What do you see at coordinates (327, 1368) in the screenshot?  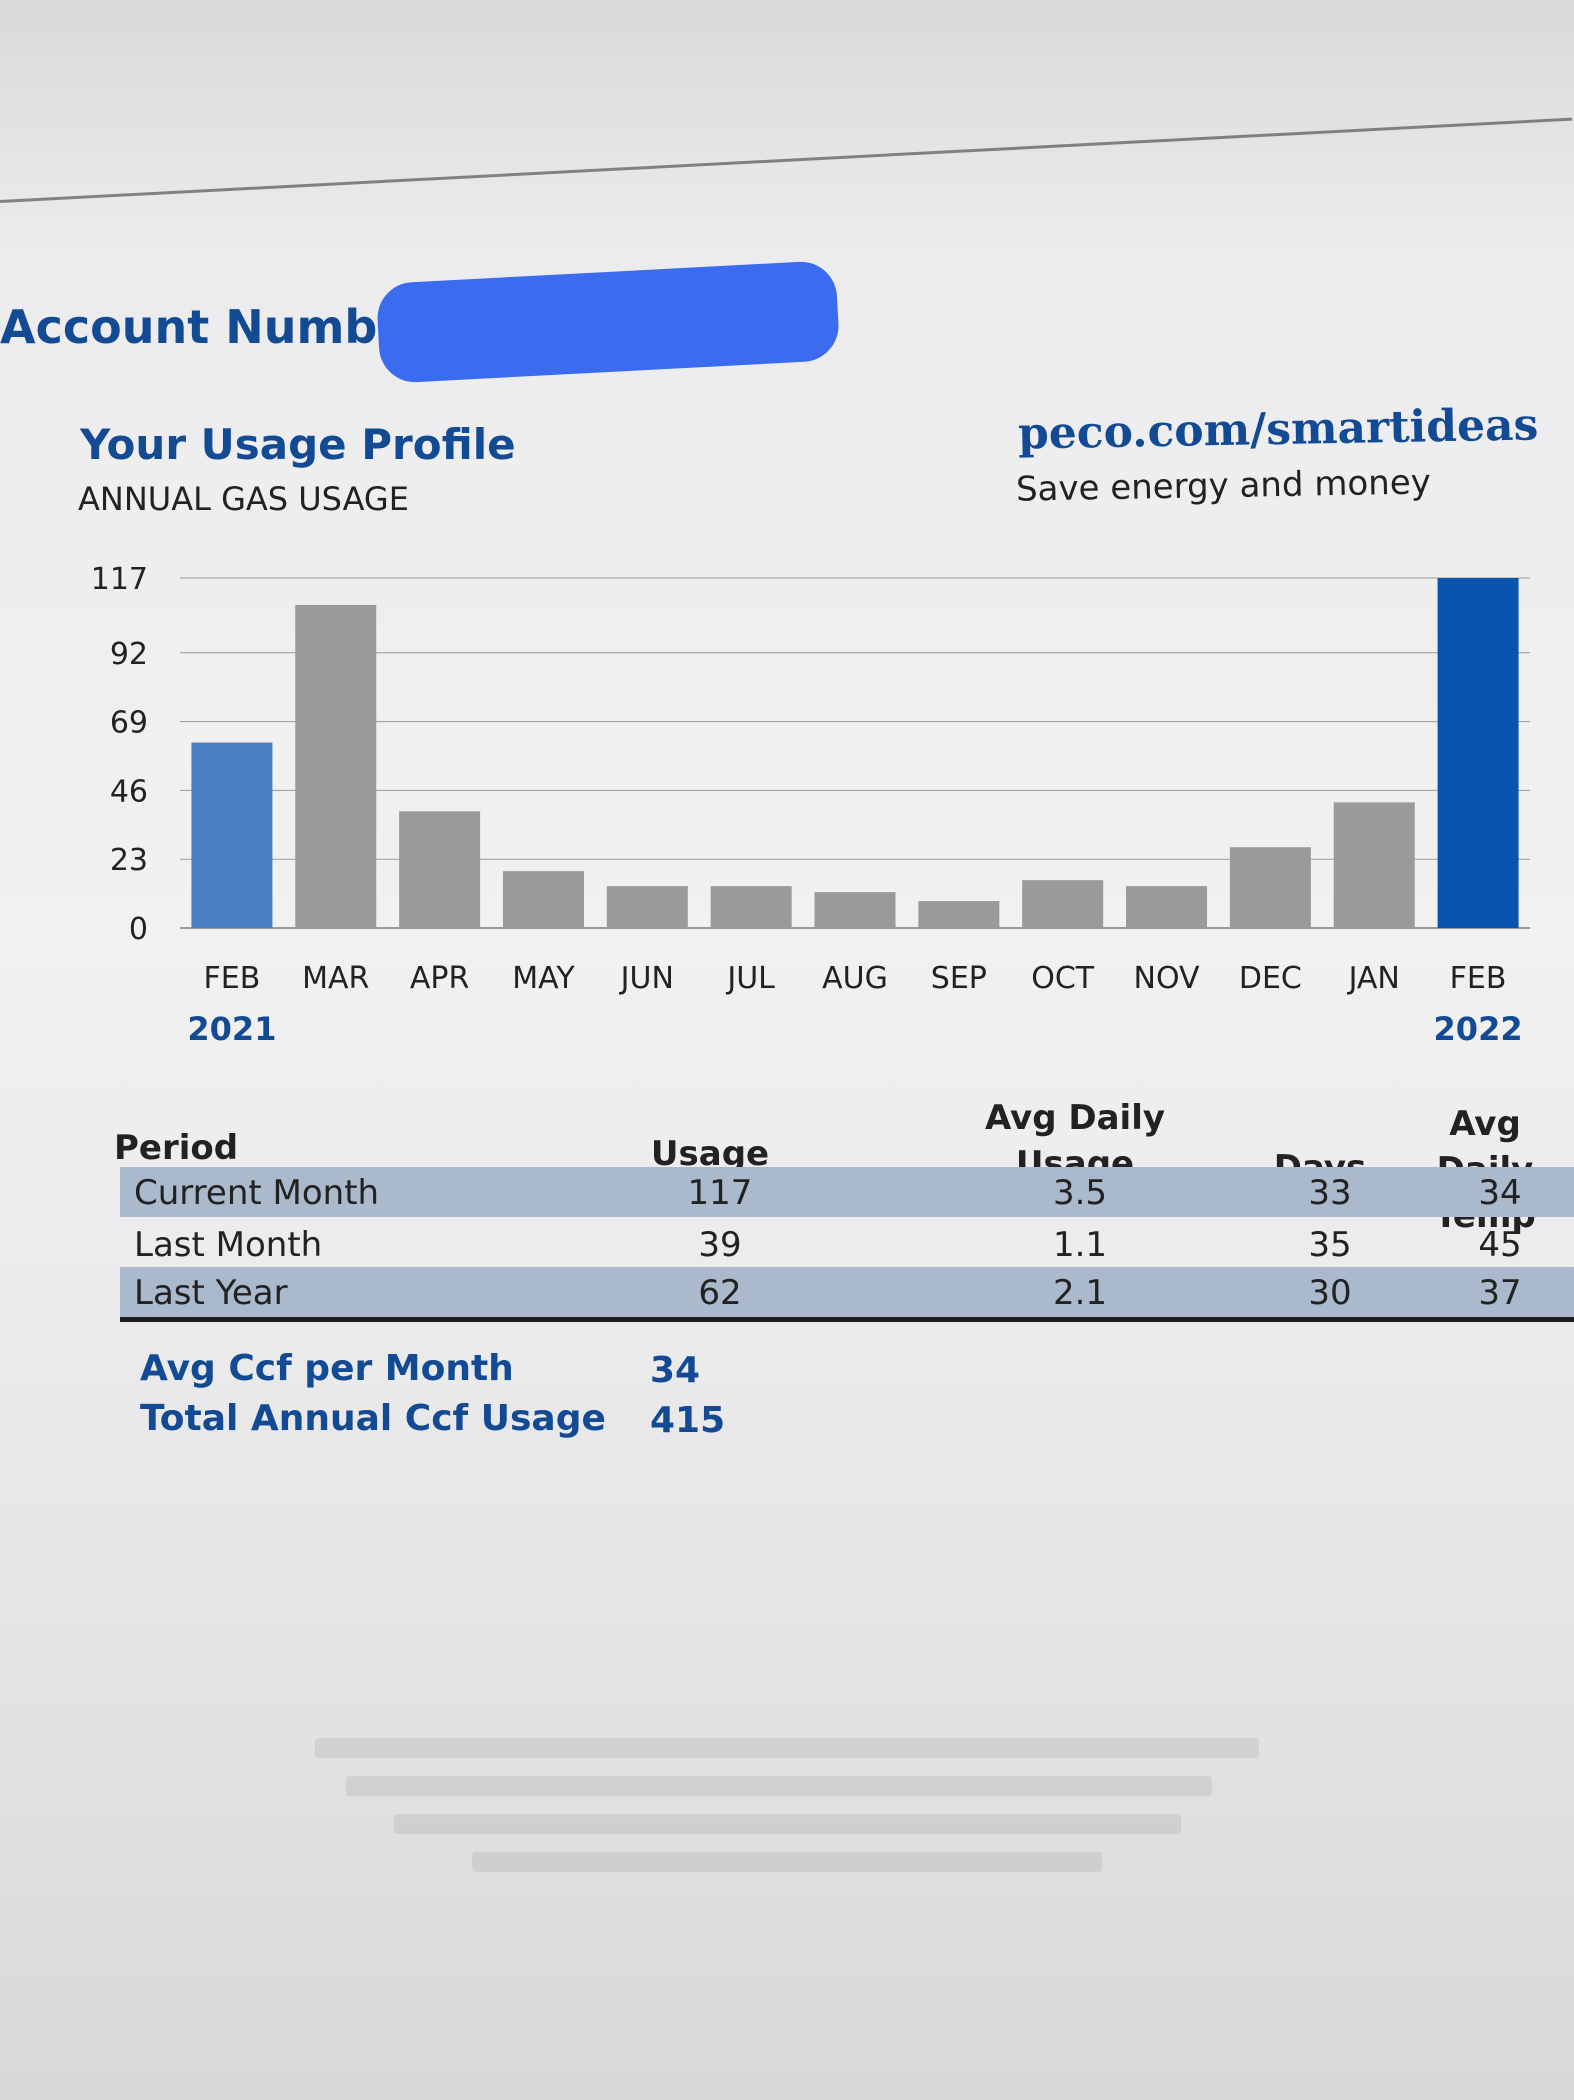 I see `avg-ccf-label: Avg Ccf per Month` at bounding box center [327, 1368].